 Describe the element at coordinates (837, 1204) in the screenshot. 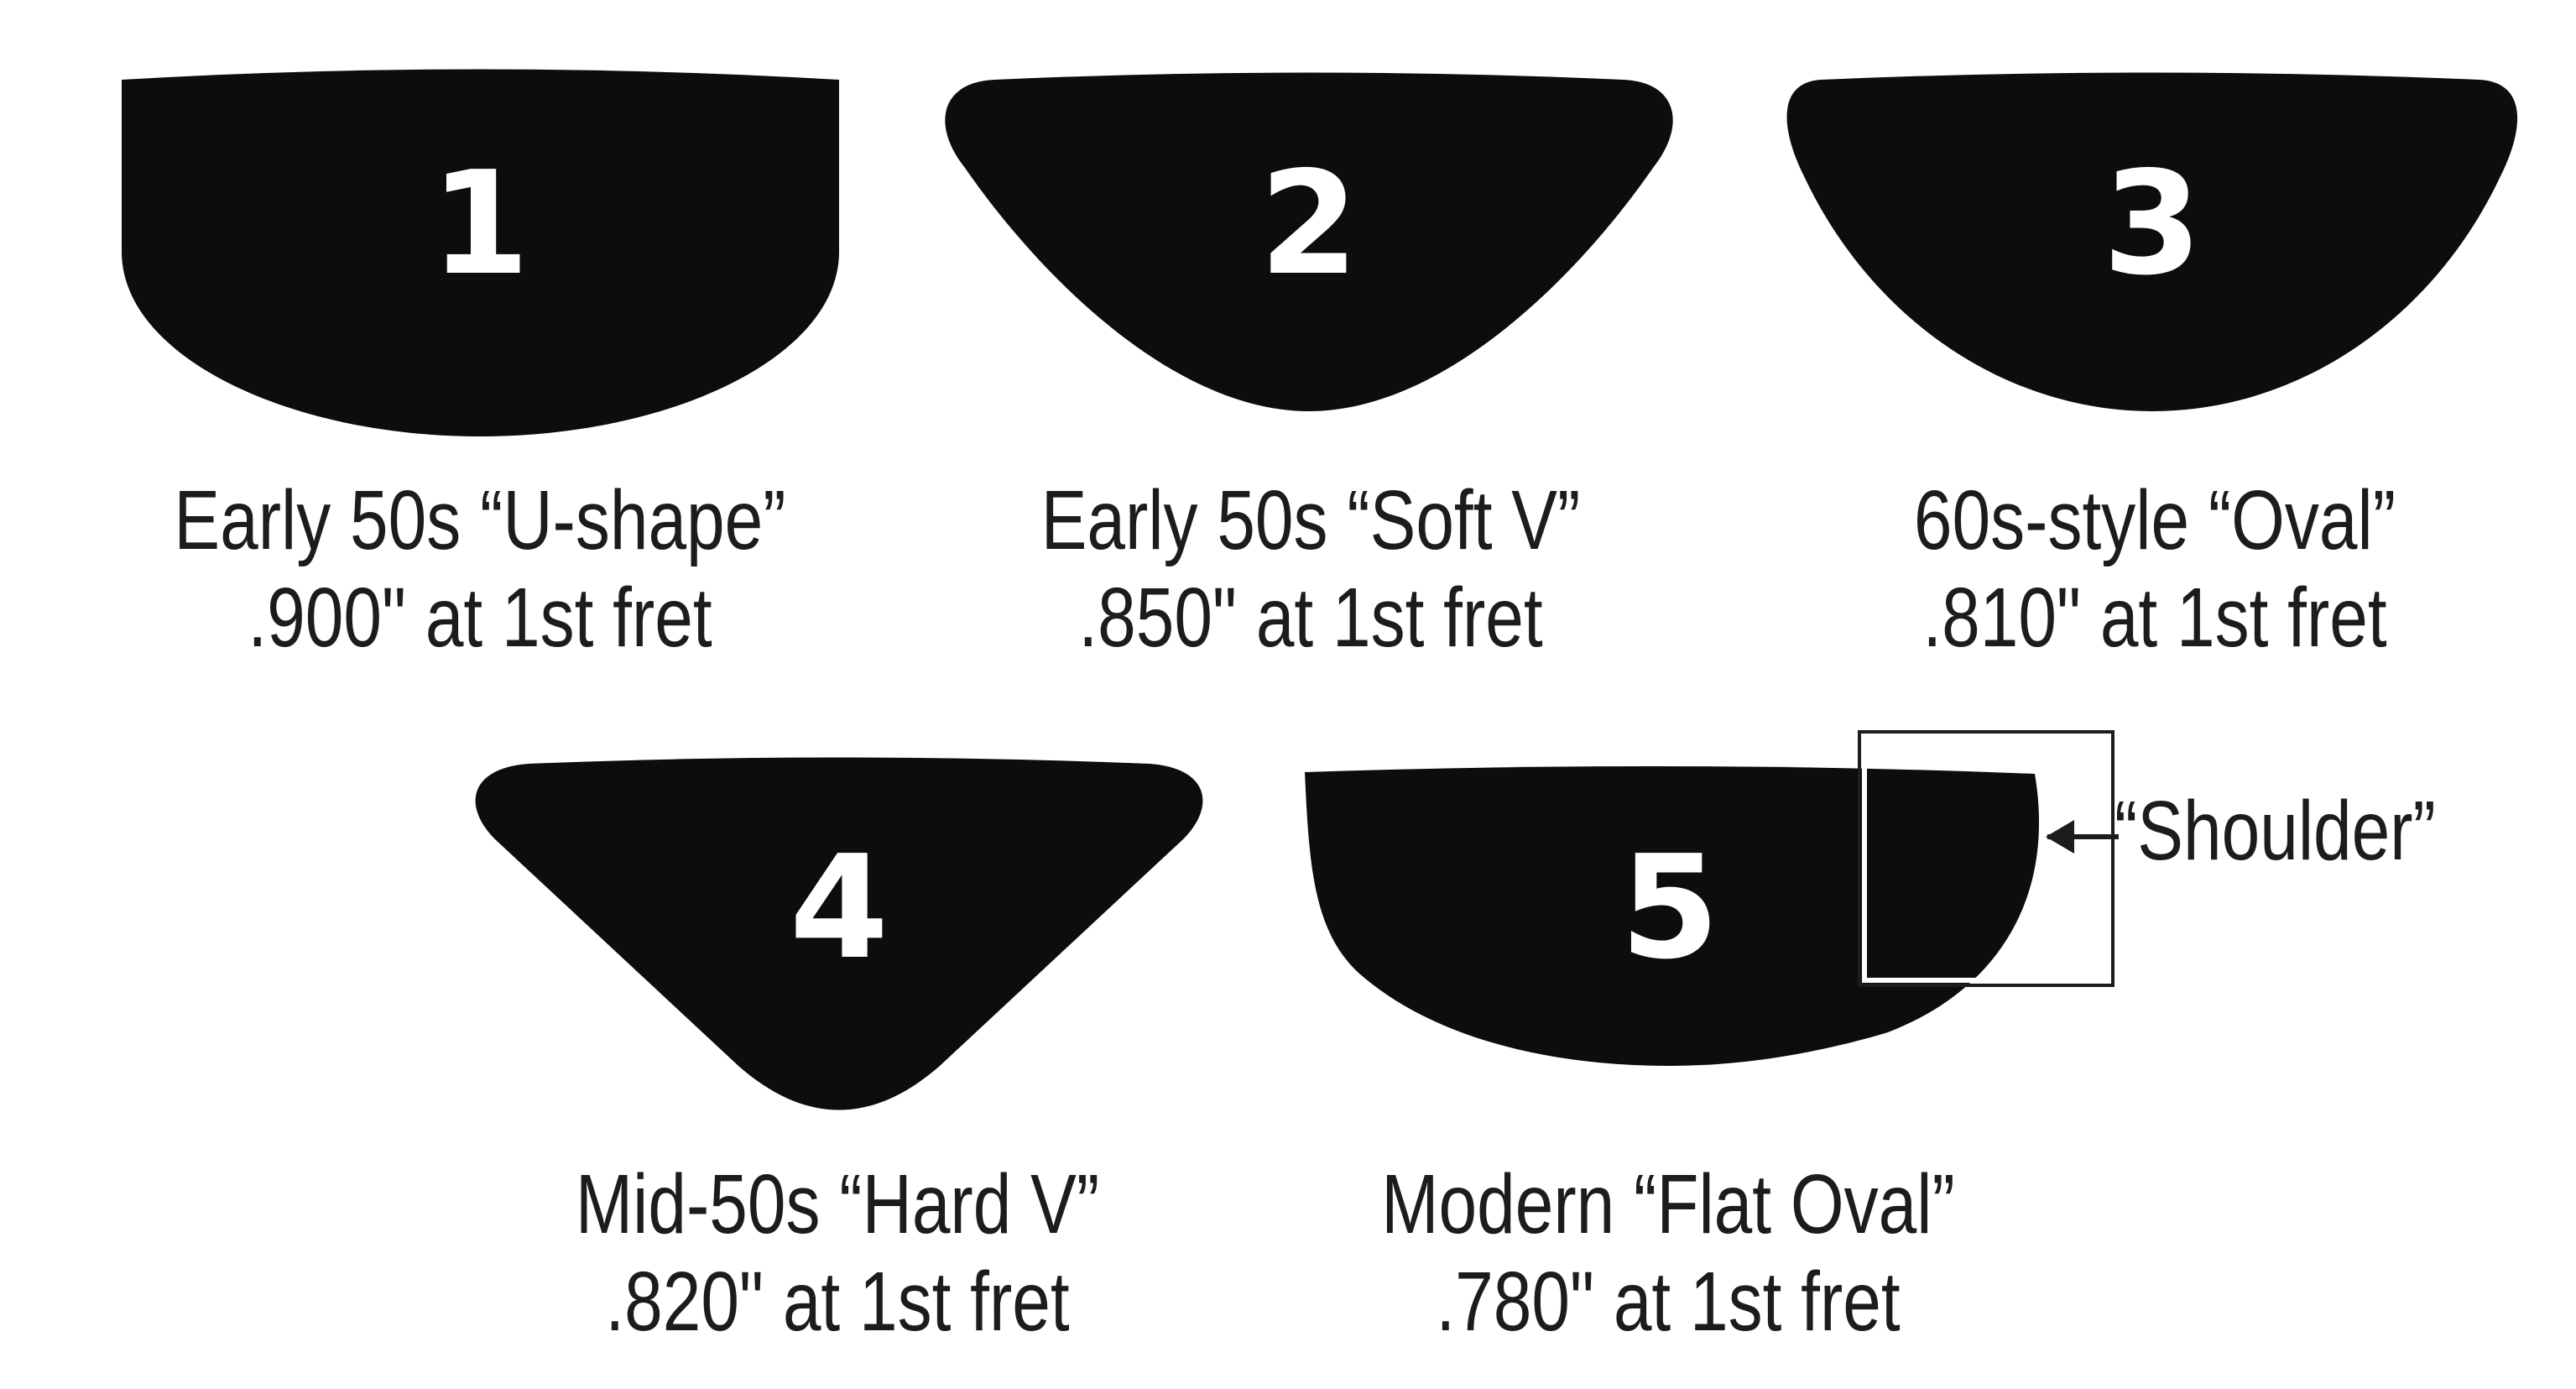

I see `neck-profile-4-name: Mid-50s “Hard V”` at that location.